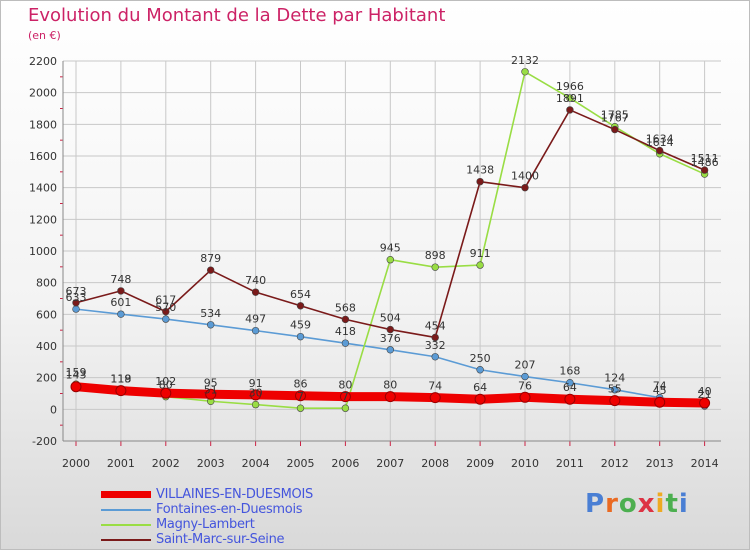 The height and width of the screenshot is (550, 750). I want to click on x-tick-label: 2003, so click(211, 463).